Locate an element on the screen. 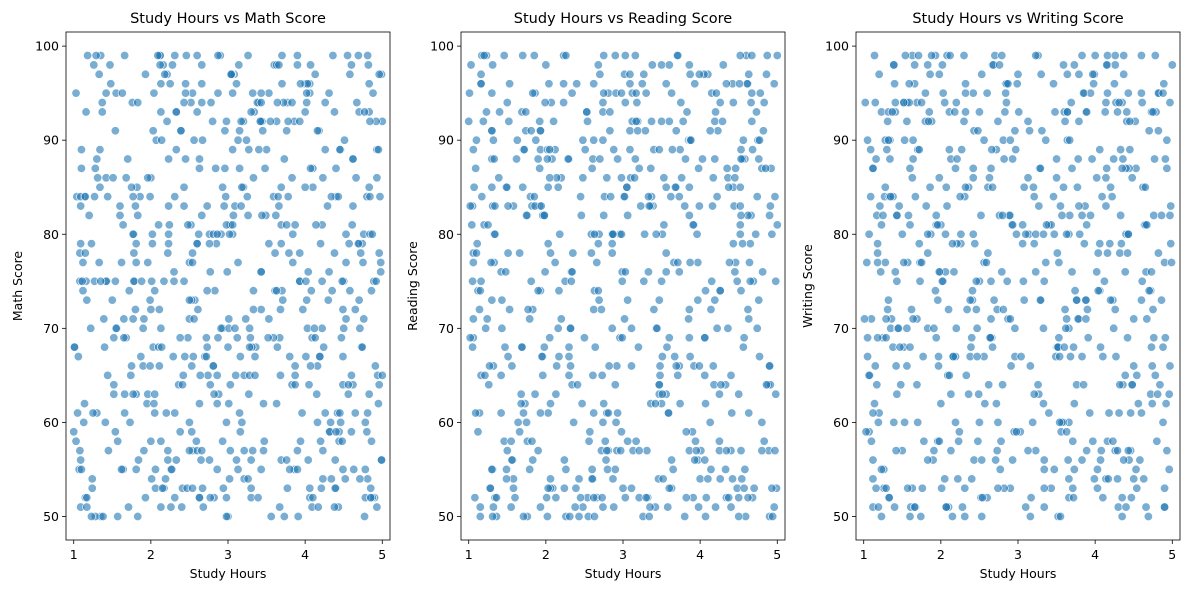 The height and width of the screenshot is (590, 1189). x-tick-label: 5 is located at coordinates (382, 554).